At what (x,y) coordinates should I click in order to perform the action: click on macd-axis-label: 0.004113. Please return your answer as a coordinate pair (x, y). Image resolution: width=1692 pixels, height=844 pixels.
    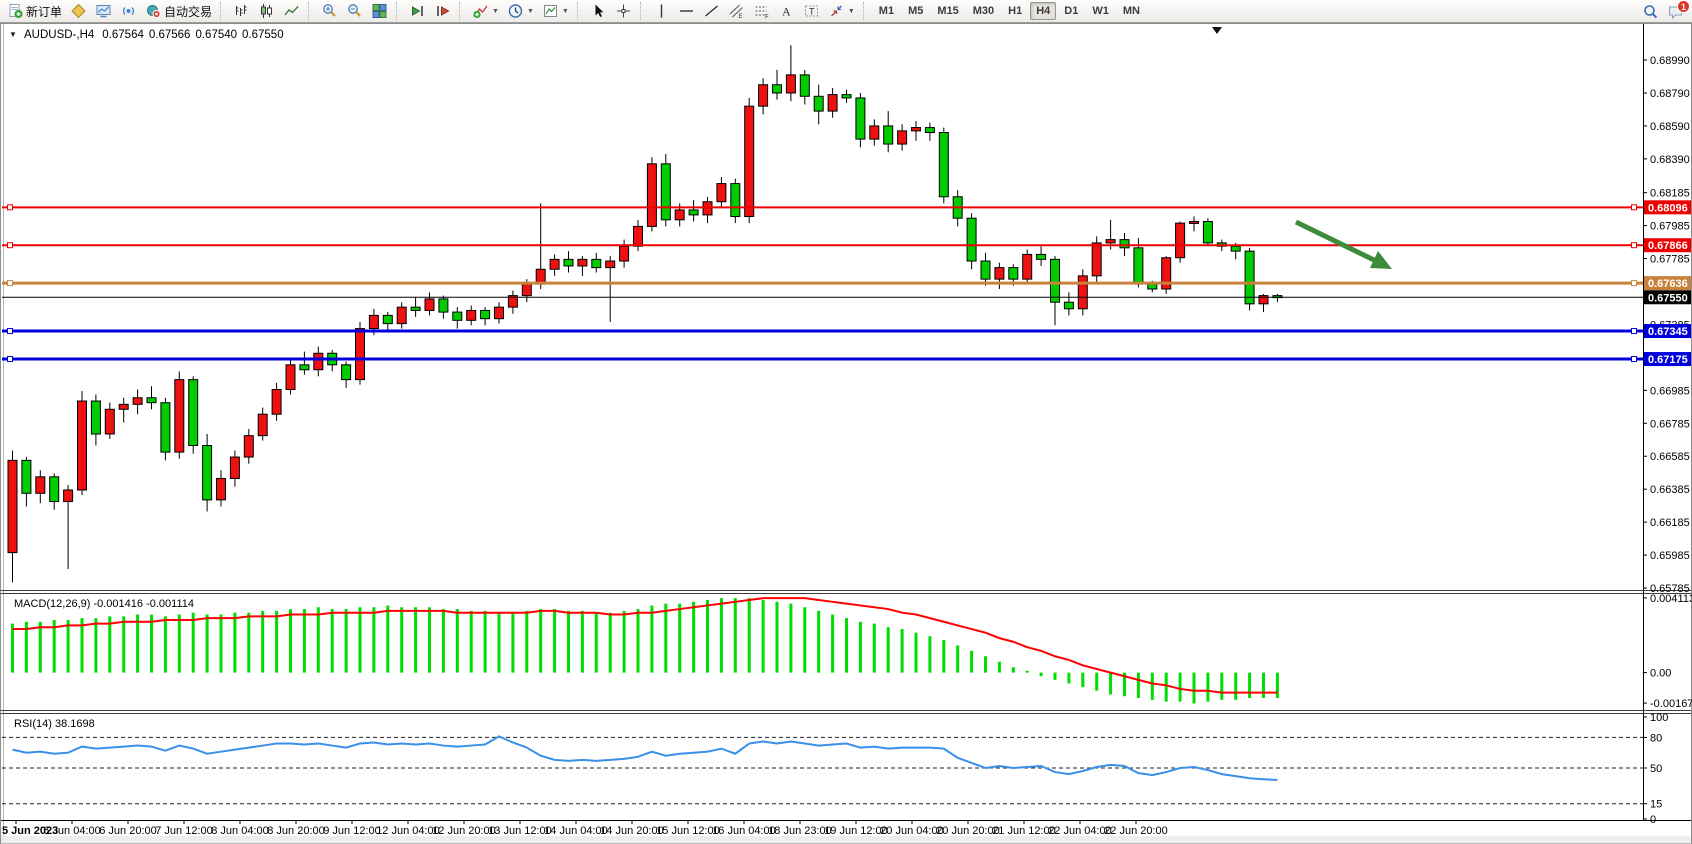
    Looking at the image, I should click on (1671, 599).